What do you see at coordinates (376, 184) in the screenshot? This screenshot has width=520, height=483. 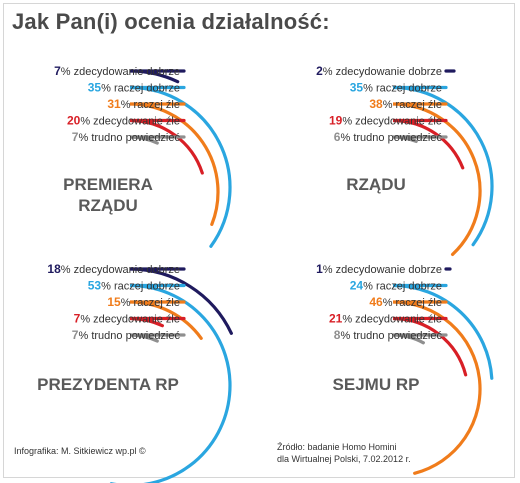 I see `chart-label-2-line-1: RZĄDU` at bounding box center [376, 184].